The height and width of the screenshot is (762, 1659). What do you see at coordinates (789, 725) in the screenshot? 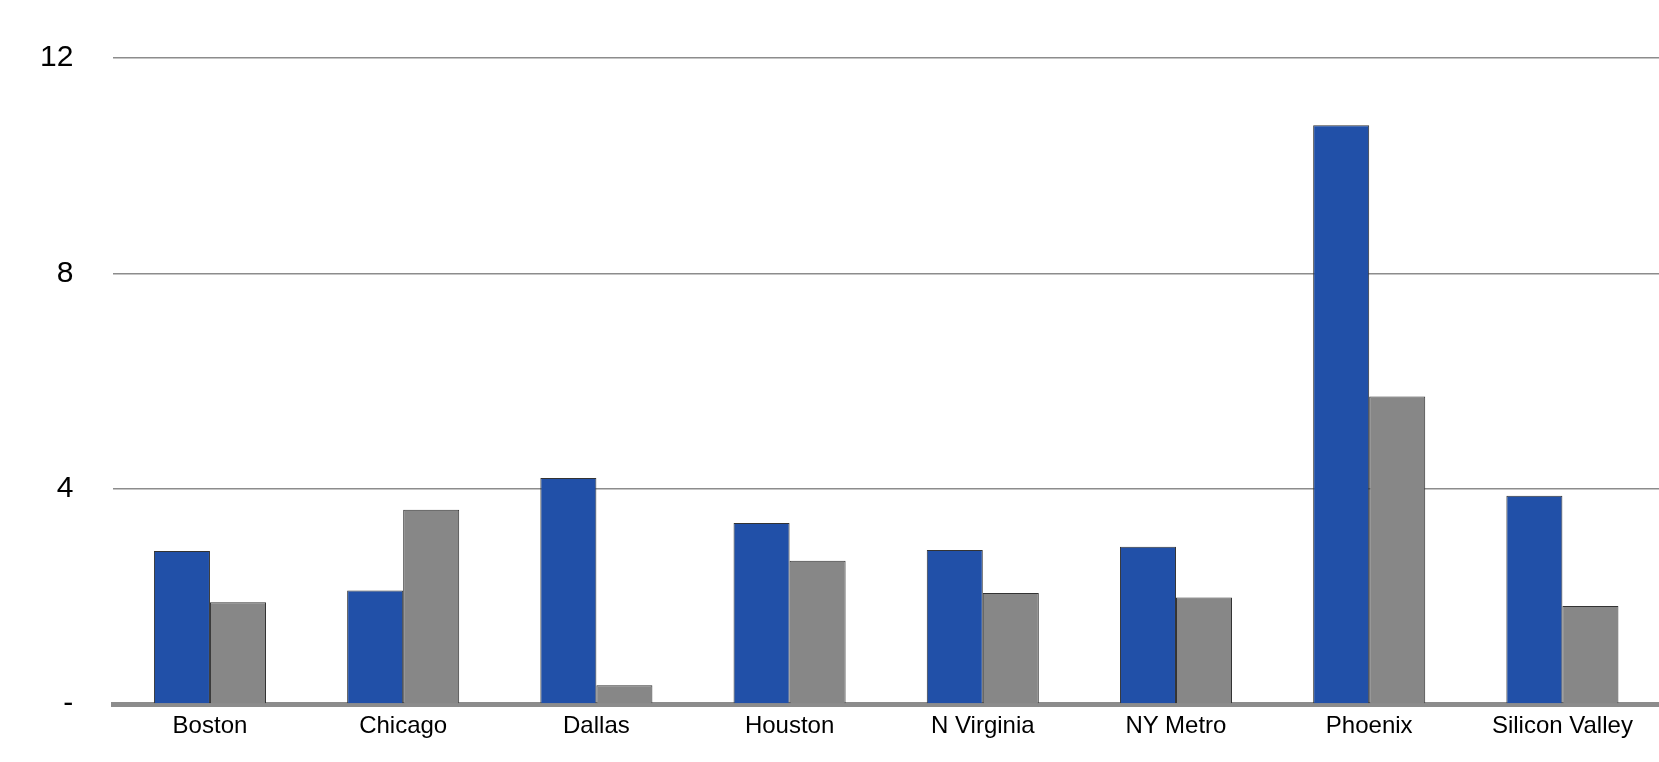
I see `x-tick-label: Houston` at bounding box center [789, 725].